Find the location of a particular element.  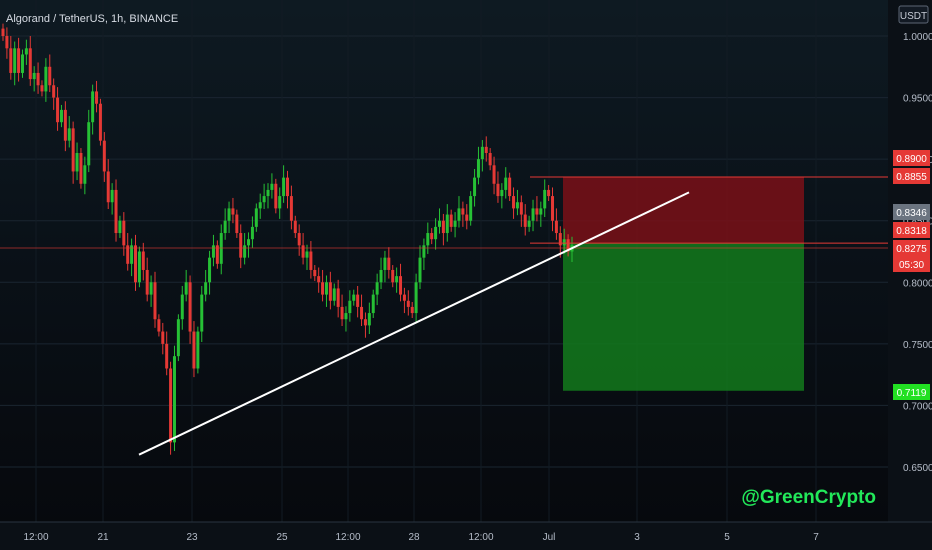

price-badge: 0.8855 is located at coordinates (911, 176).